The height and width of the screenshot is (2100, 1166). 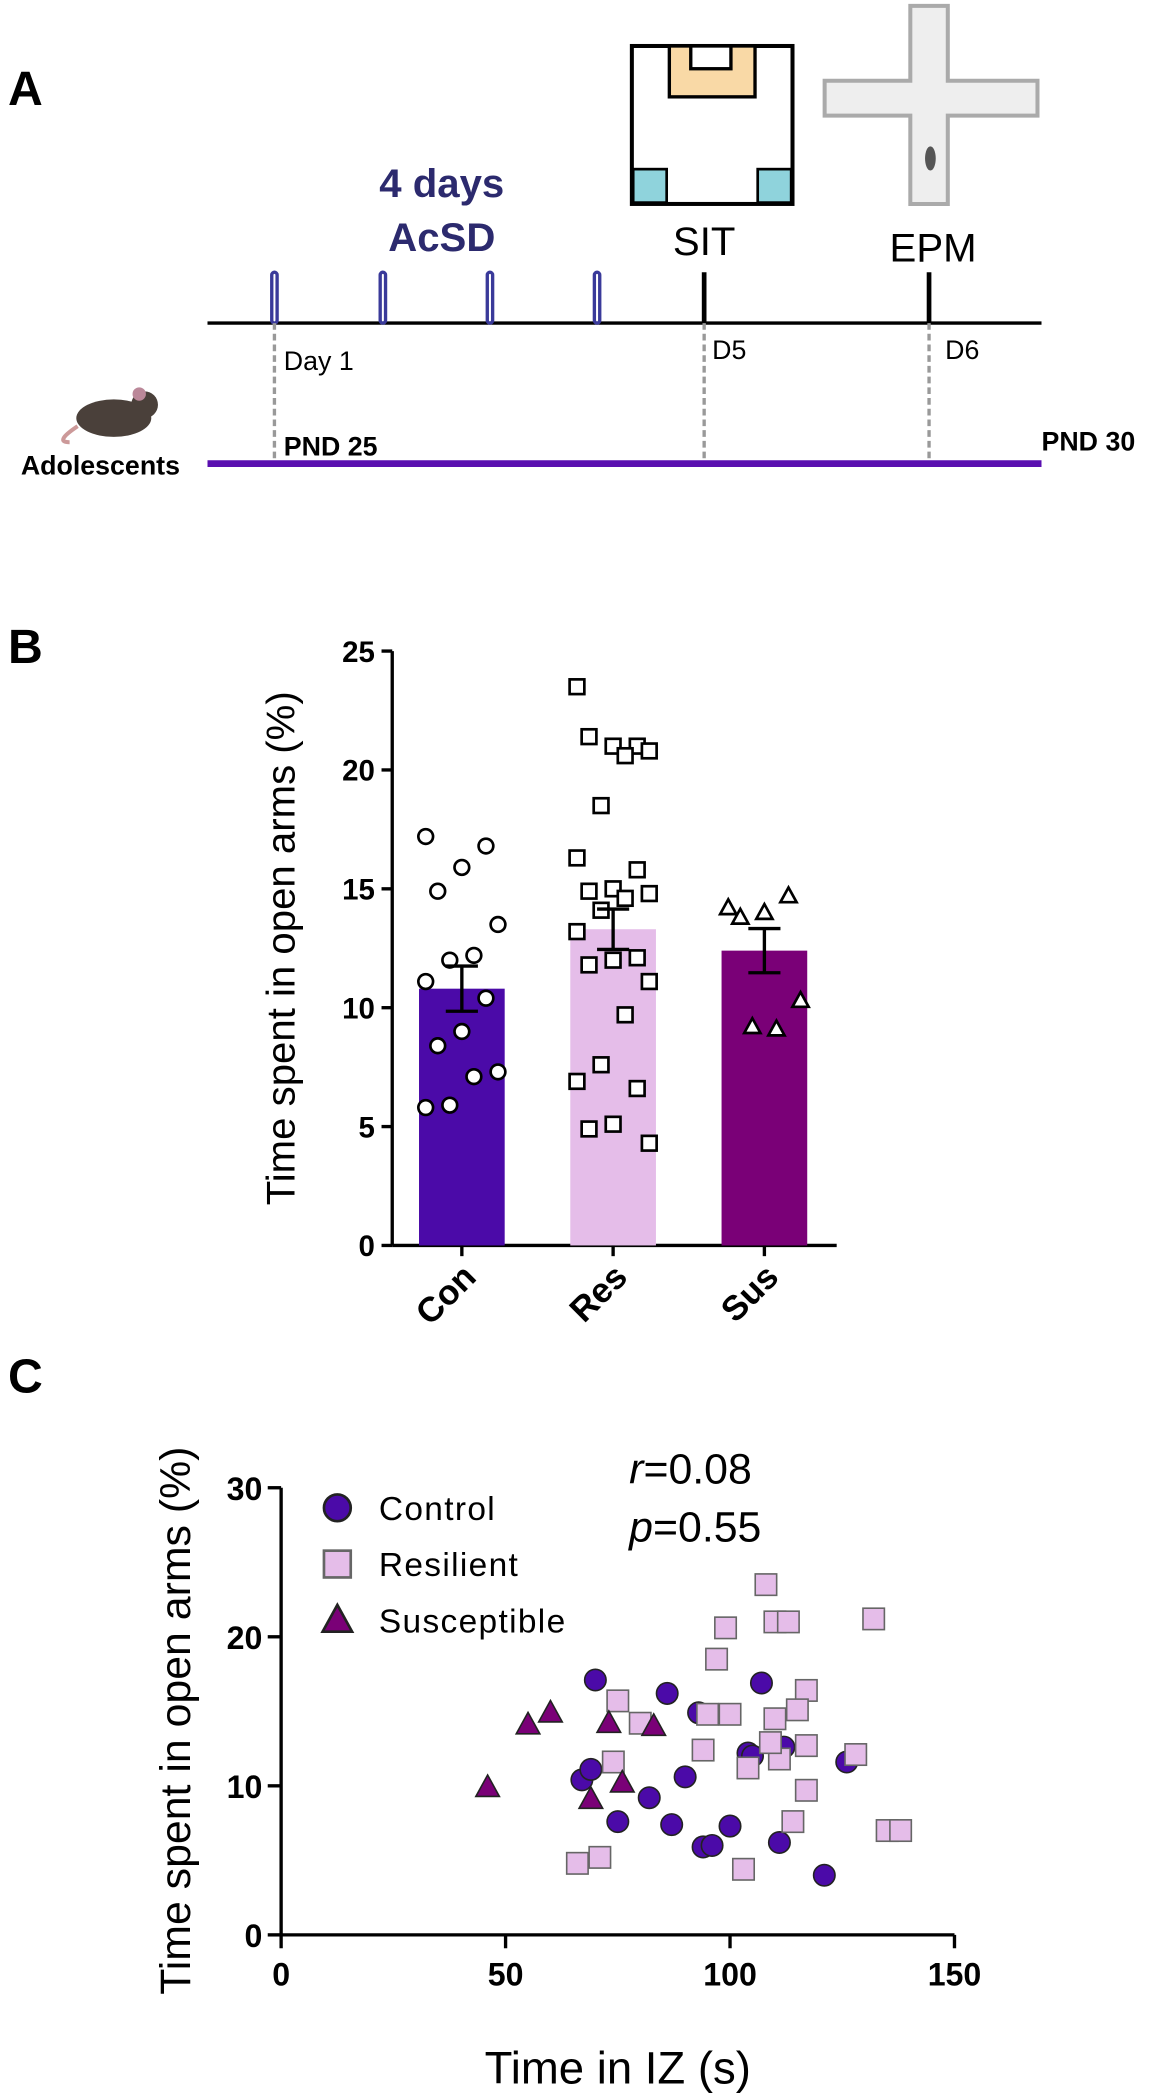 I want to click on annotation: r=0.08, so click(x=690, y=1470).